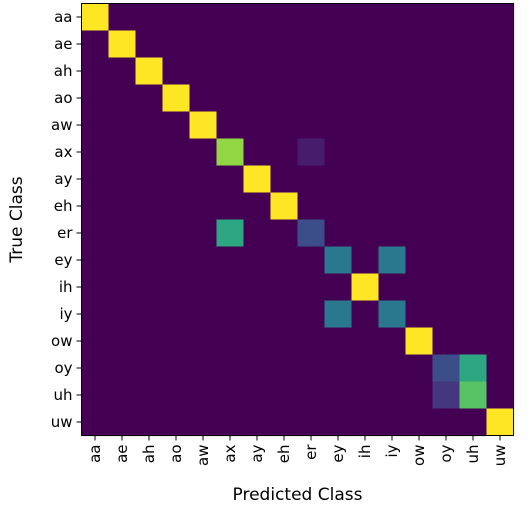 This screenshot has width=529, height=516. I want to click on heatmap-cell-ey-ao, so click(176, 260).